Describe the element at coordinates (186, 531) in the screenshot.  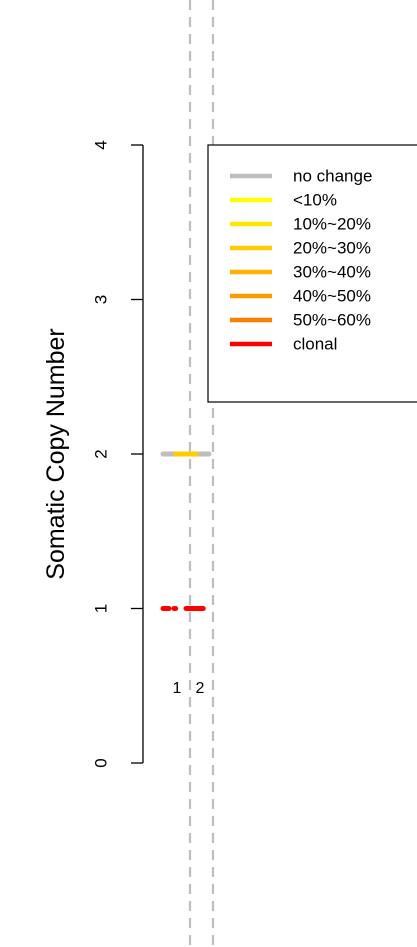
I see `copy-number-segments` at that location.